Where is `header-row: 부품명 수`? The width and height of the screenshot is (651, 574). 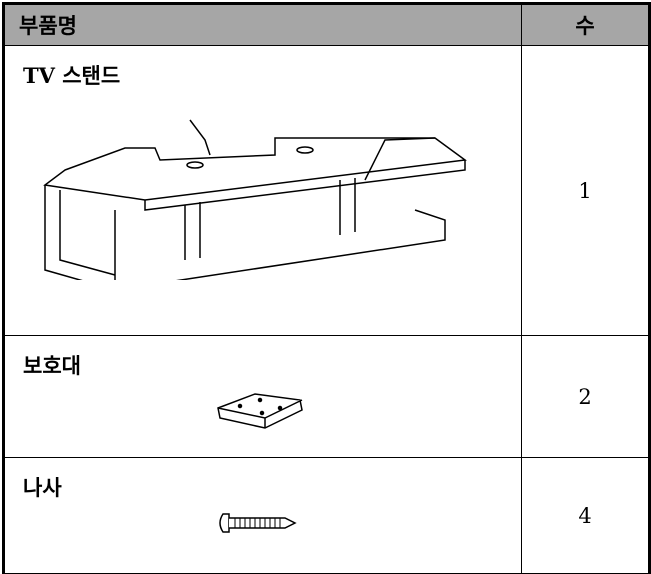
header-row: 부품명 수 is located at coordinates (326, 24).